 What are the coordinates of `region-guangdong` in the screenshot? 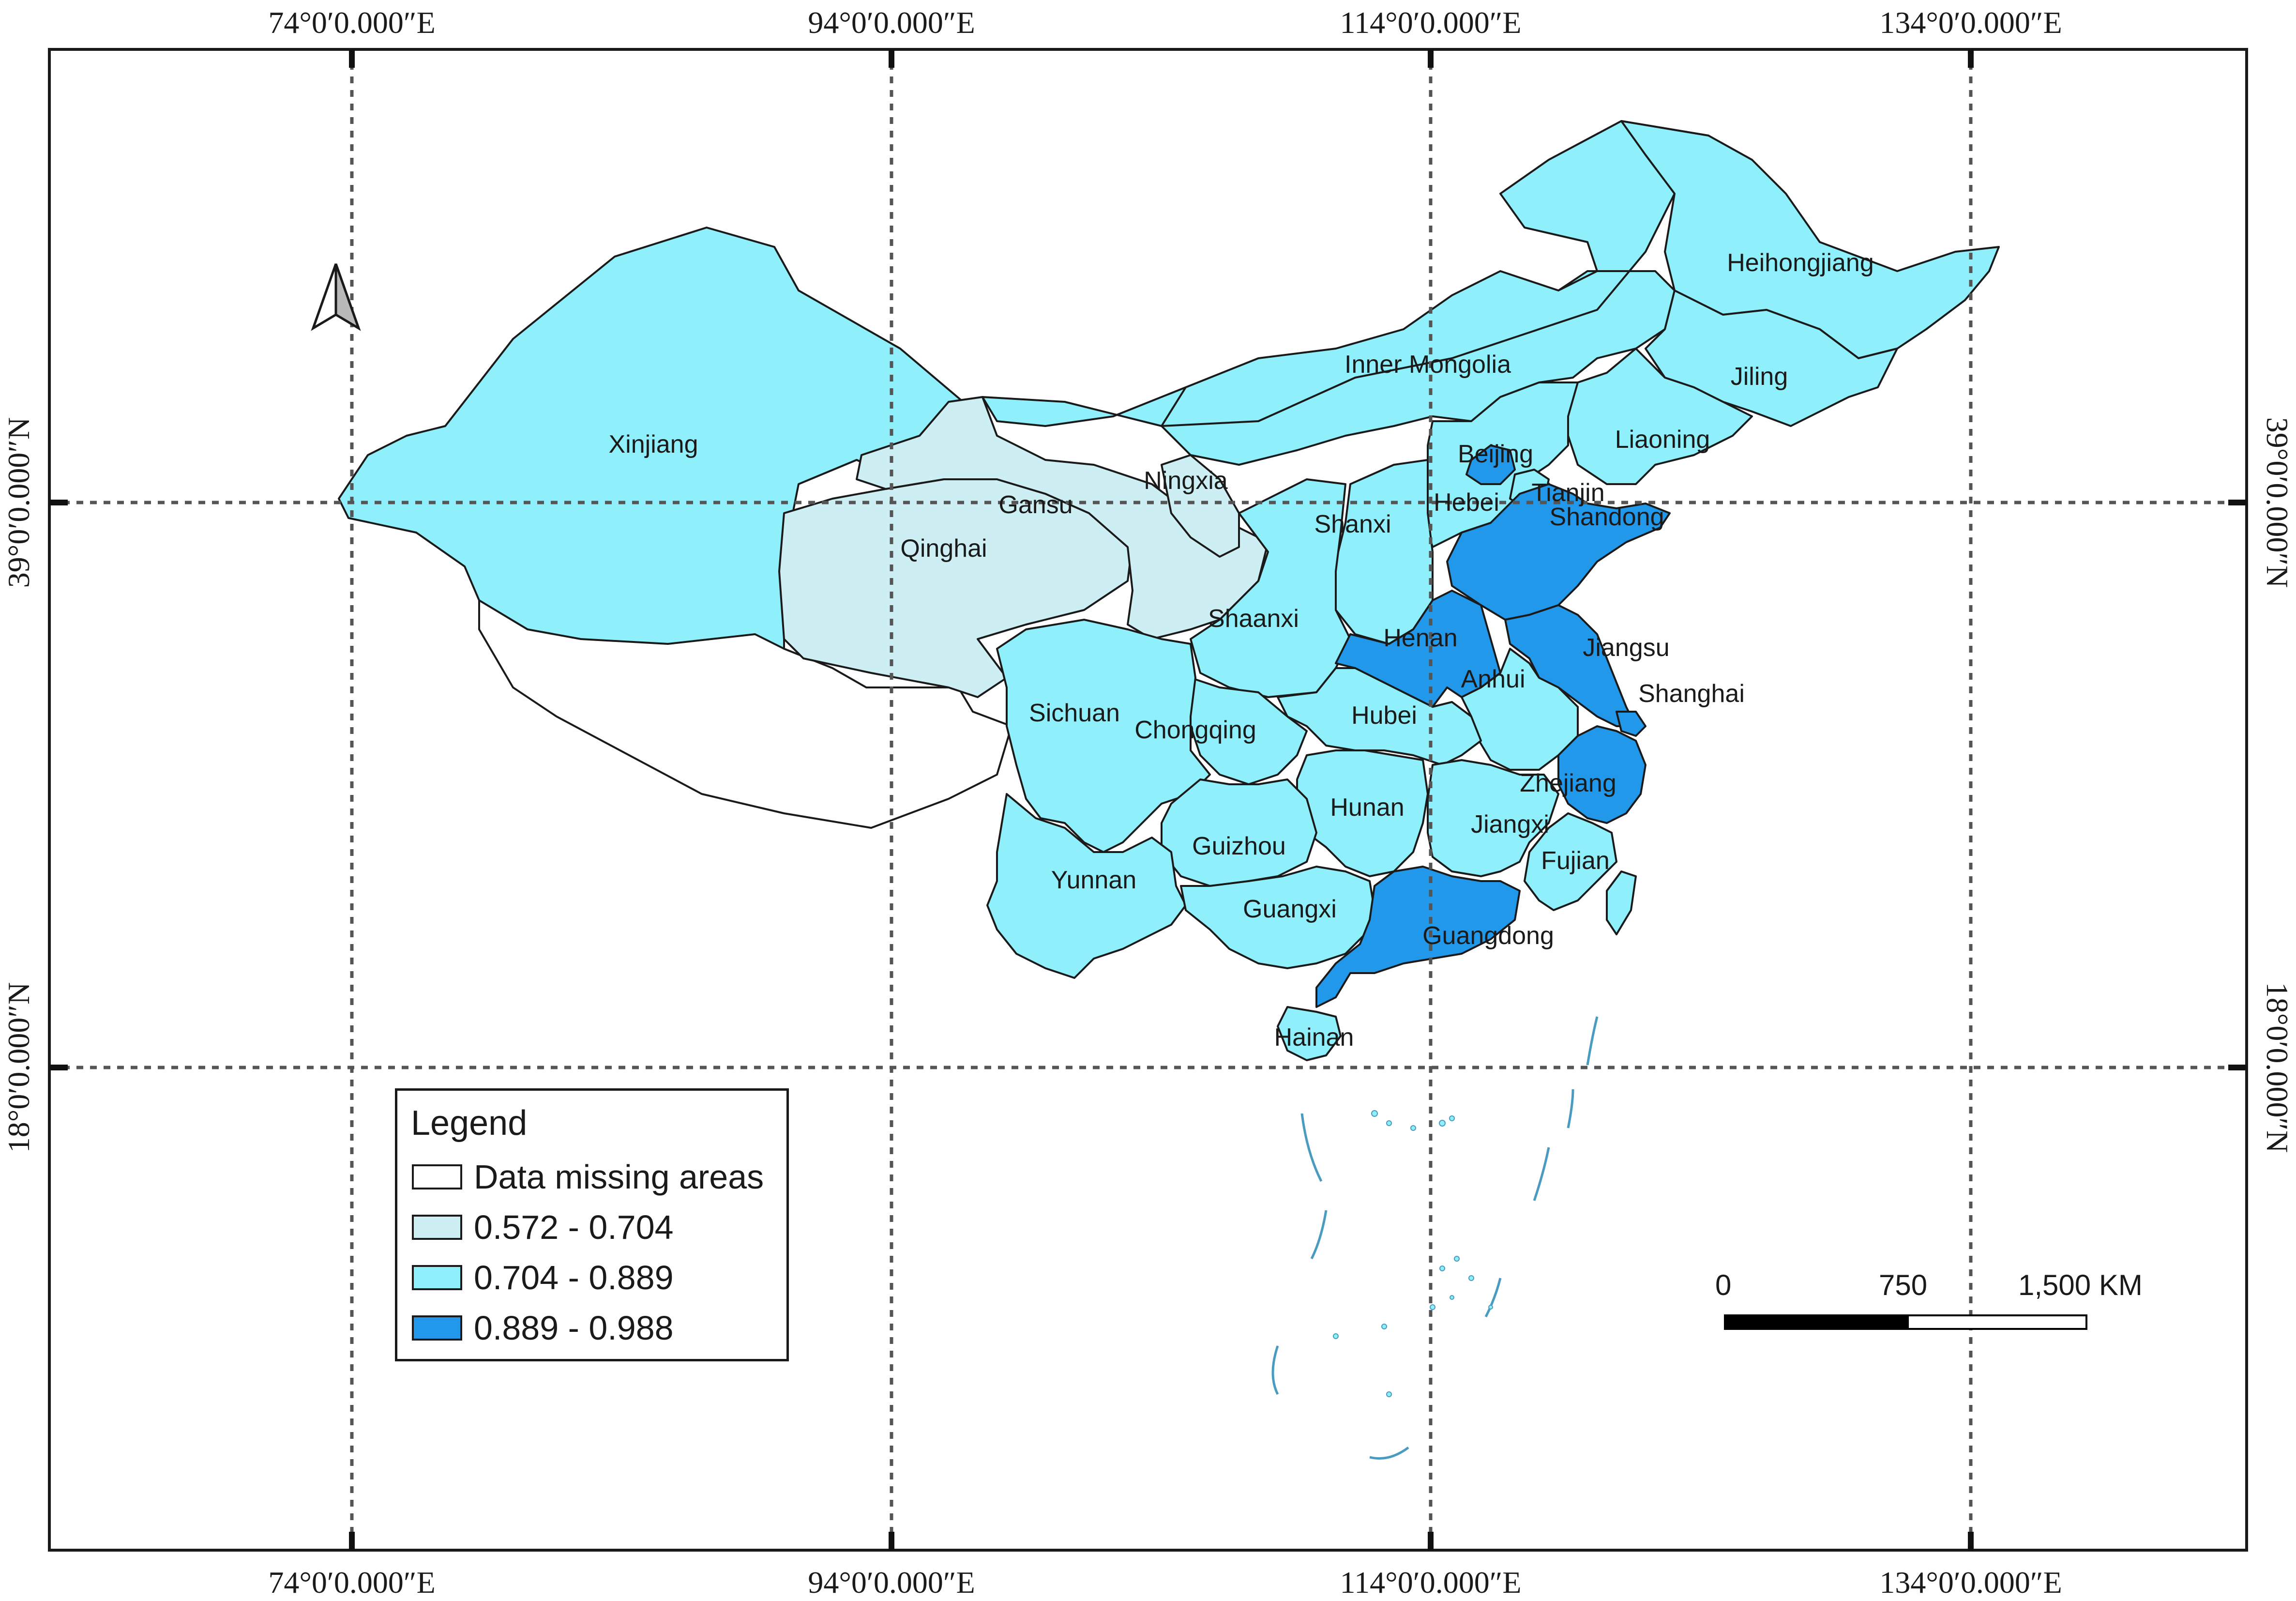 It's located at (1418, 937).